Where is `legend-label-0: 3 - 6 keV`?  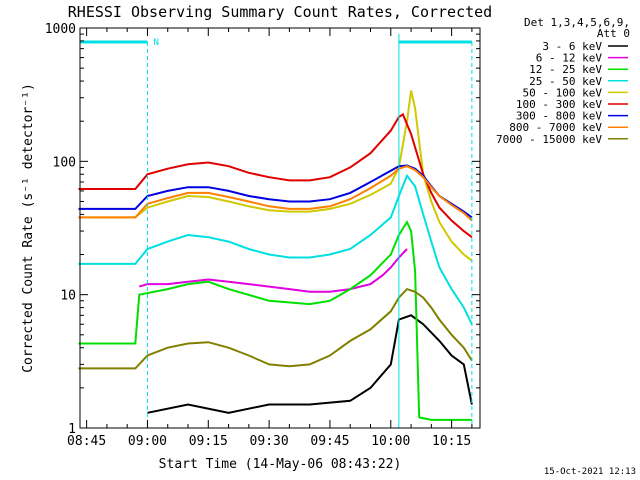
legend-label-0: 3 - 6 keV is located at coordinates (572, 46).